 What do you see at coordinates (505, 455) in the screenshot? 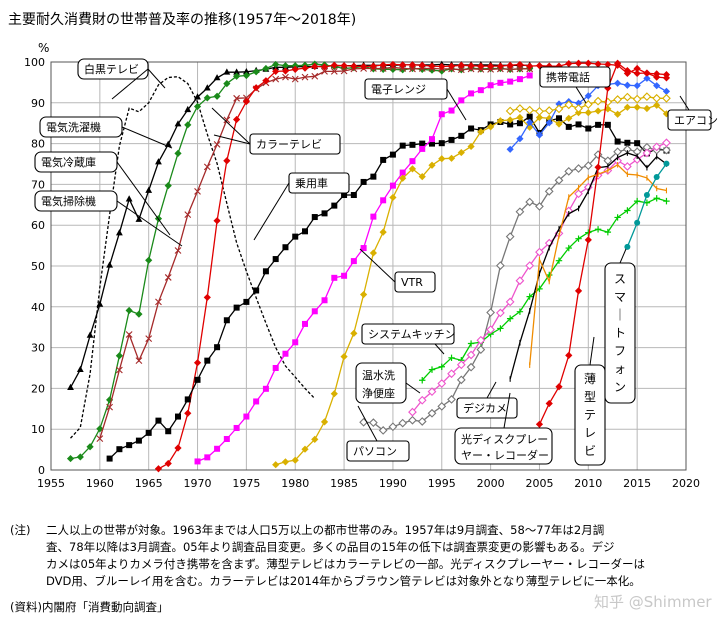
I see `series-label: ヤー・レコーダー` at bounding box center [505, 455].